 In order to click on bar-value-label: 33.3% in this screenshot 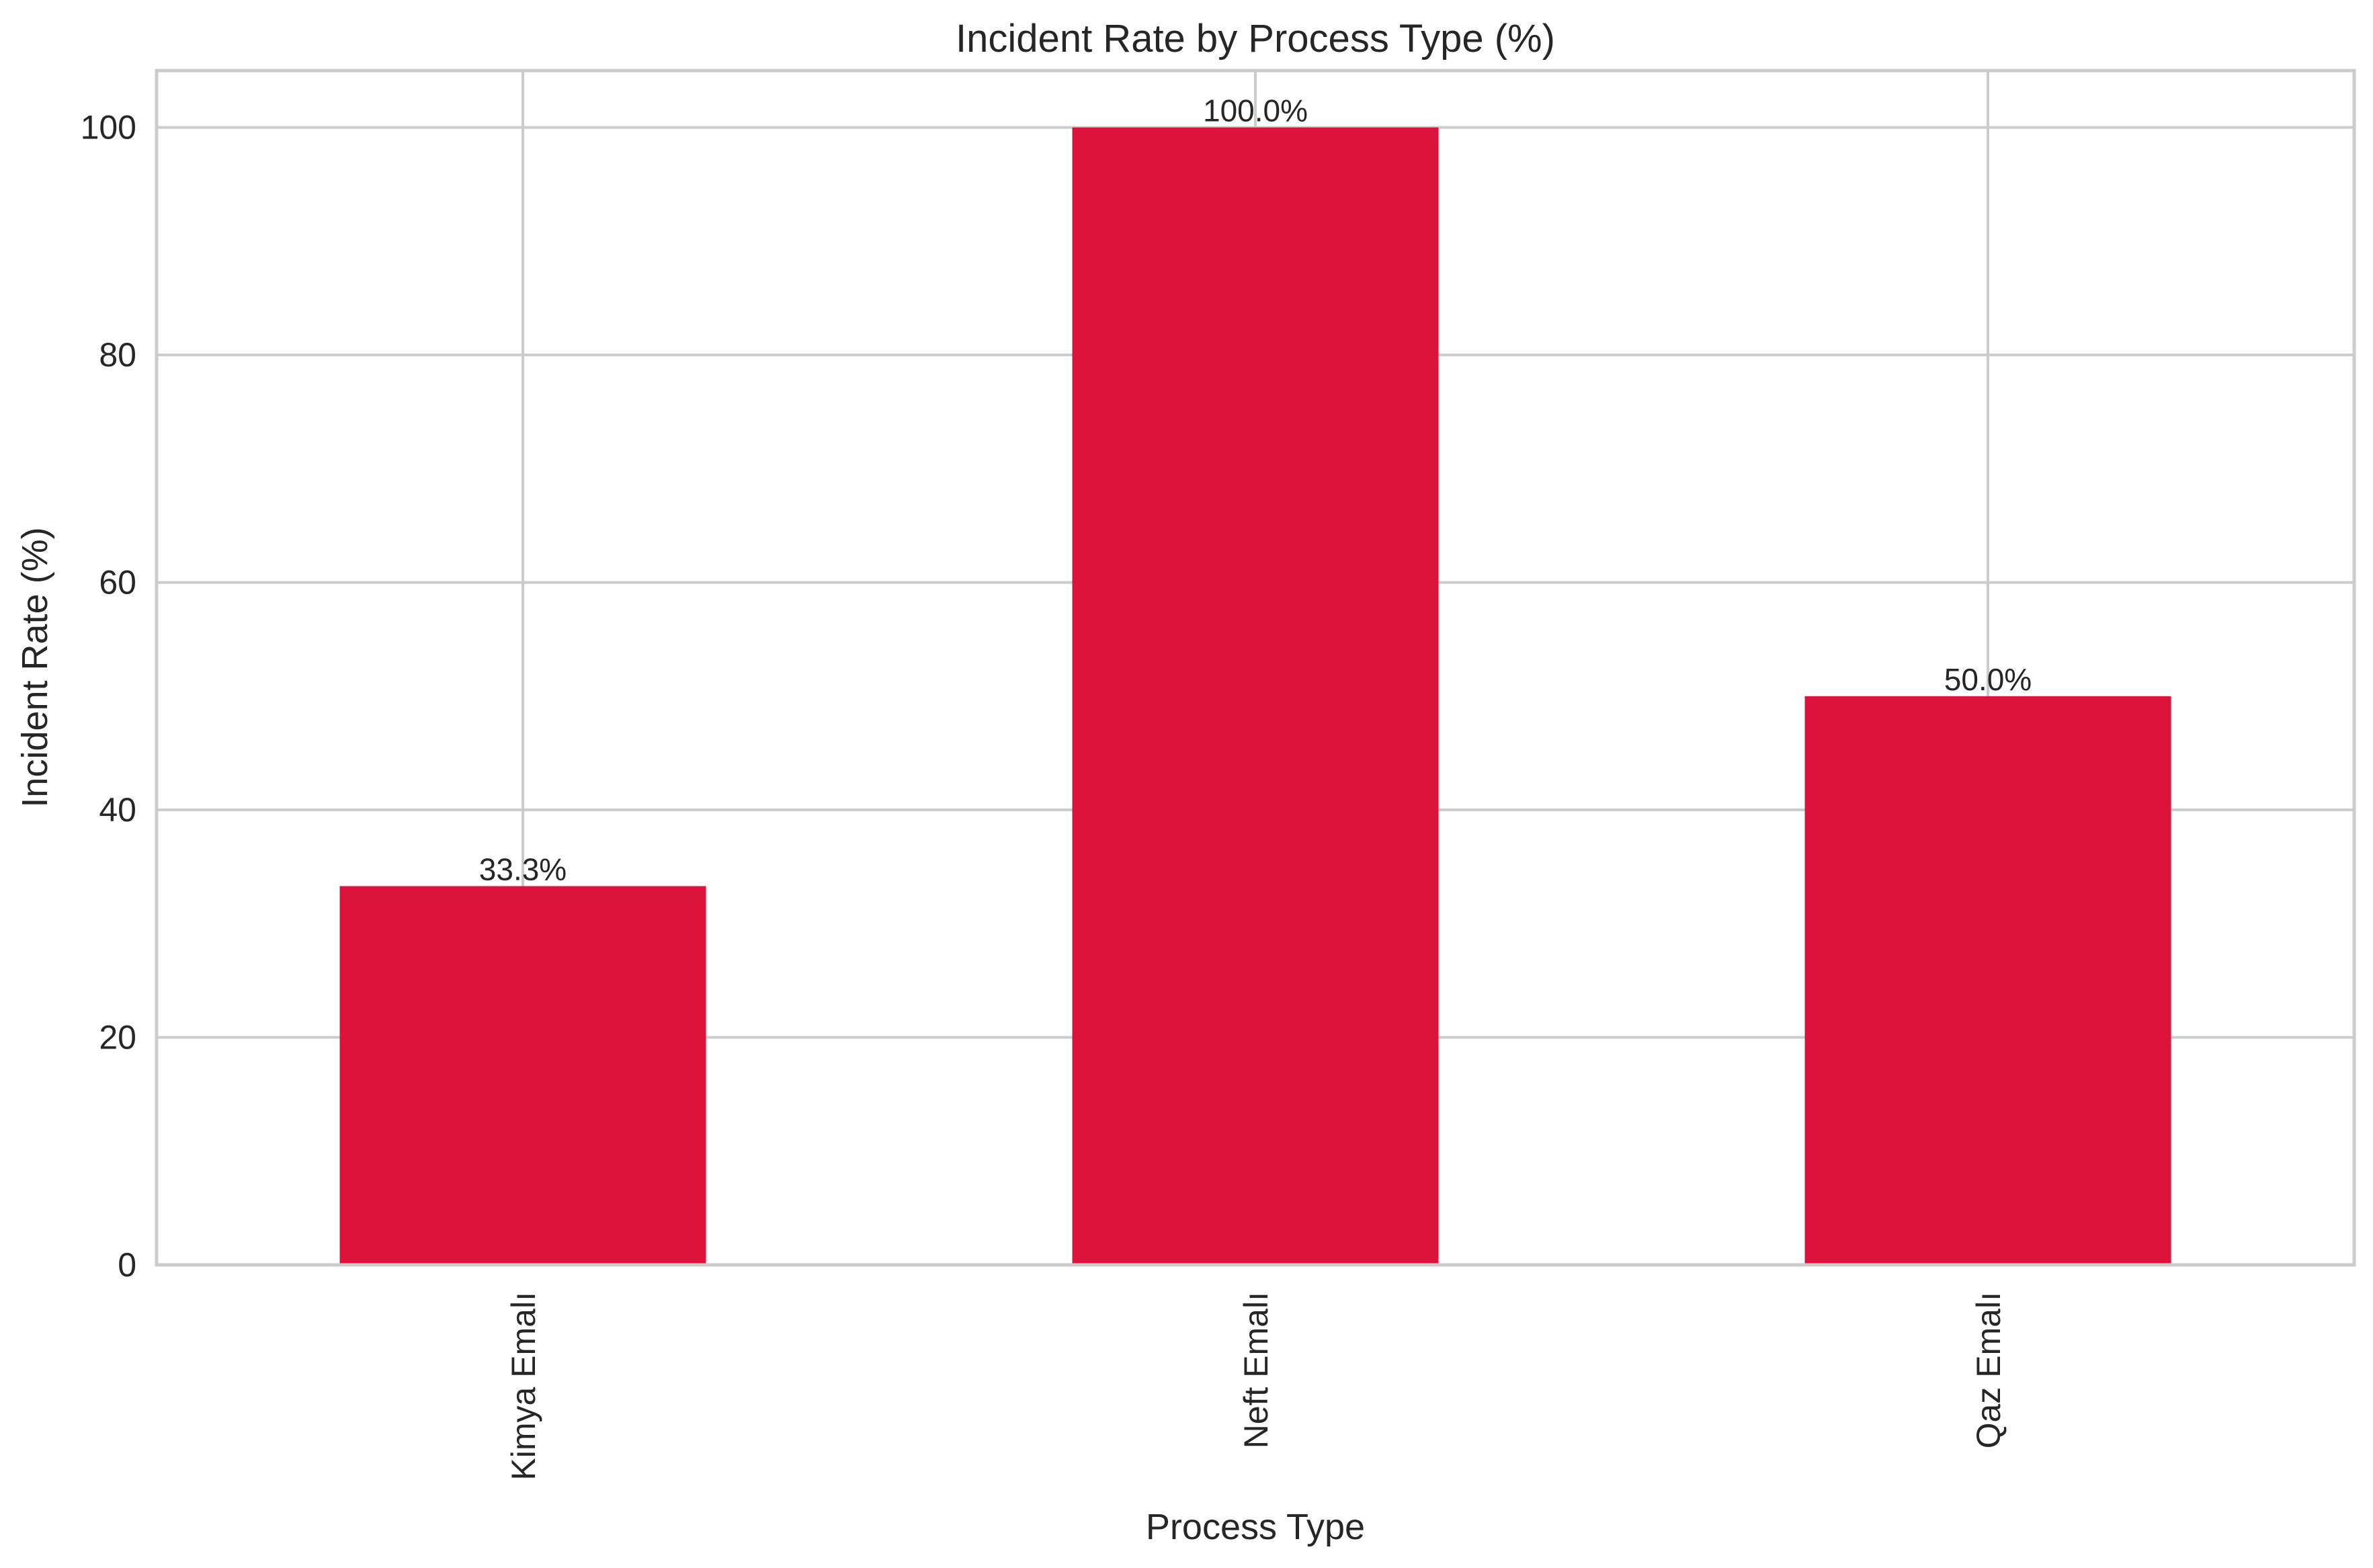, I will do `click(523, 869)`.